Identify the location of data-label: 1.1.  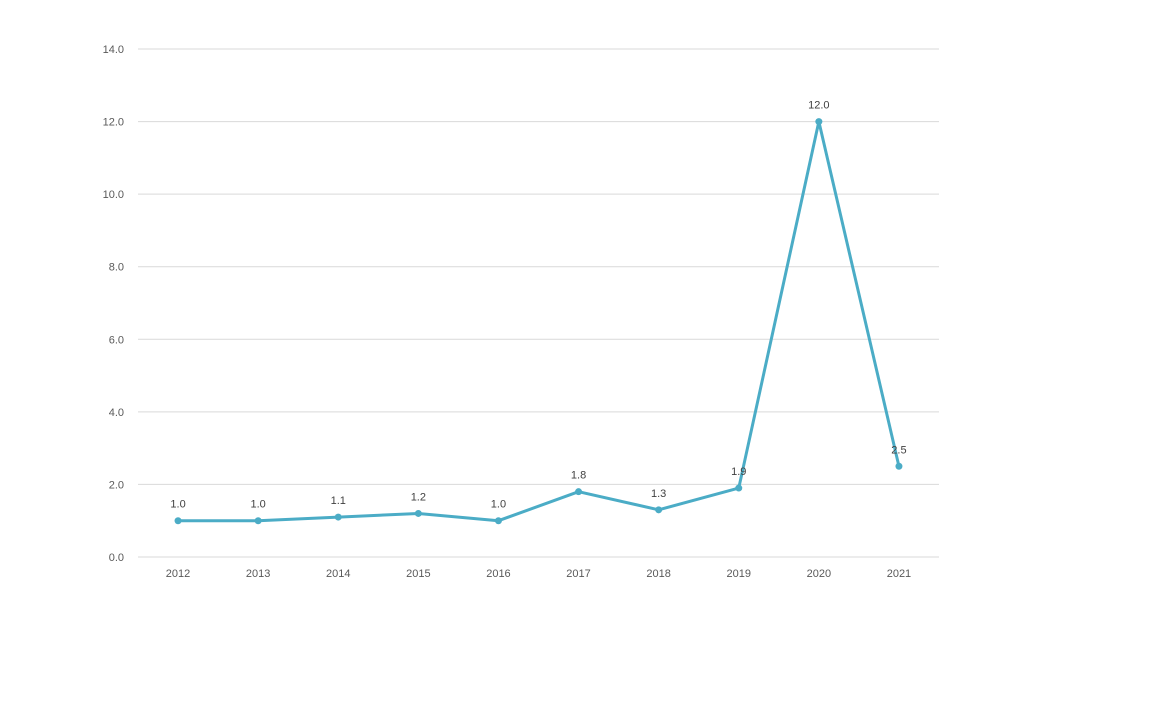
(338, 501).